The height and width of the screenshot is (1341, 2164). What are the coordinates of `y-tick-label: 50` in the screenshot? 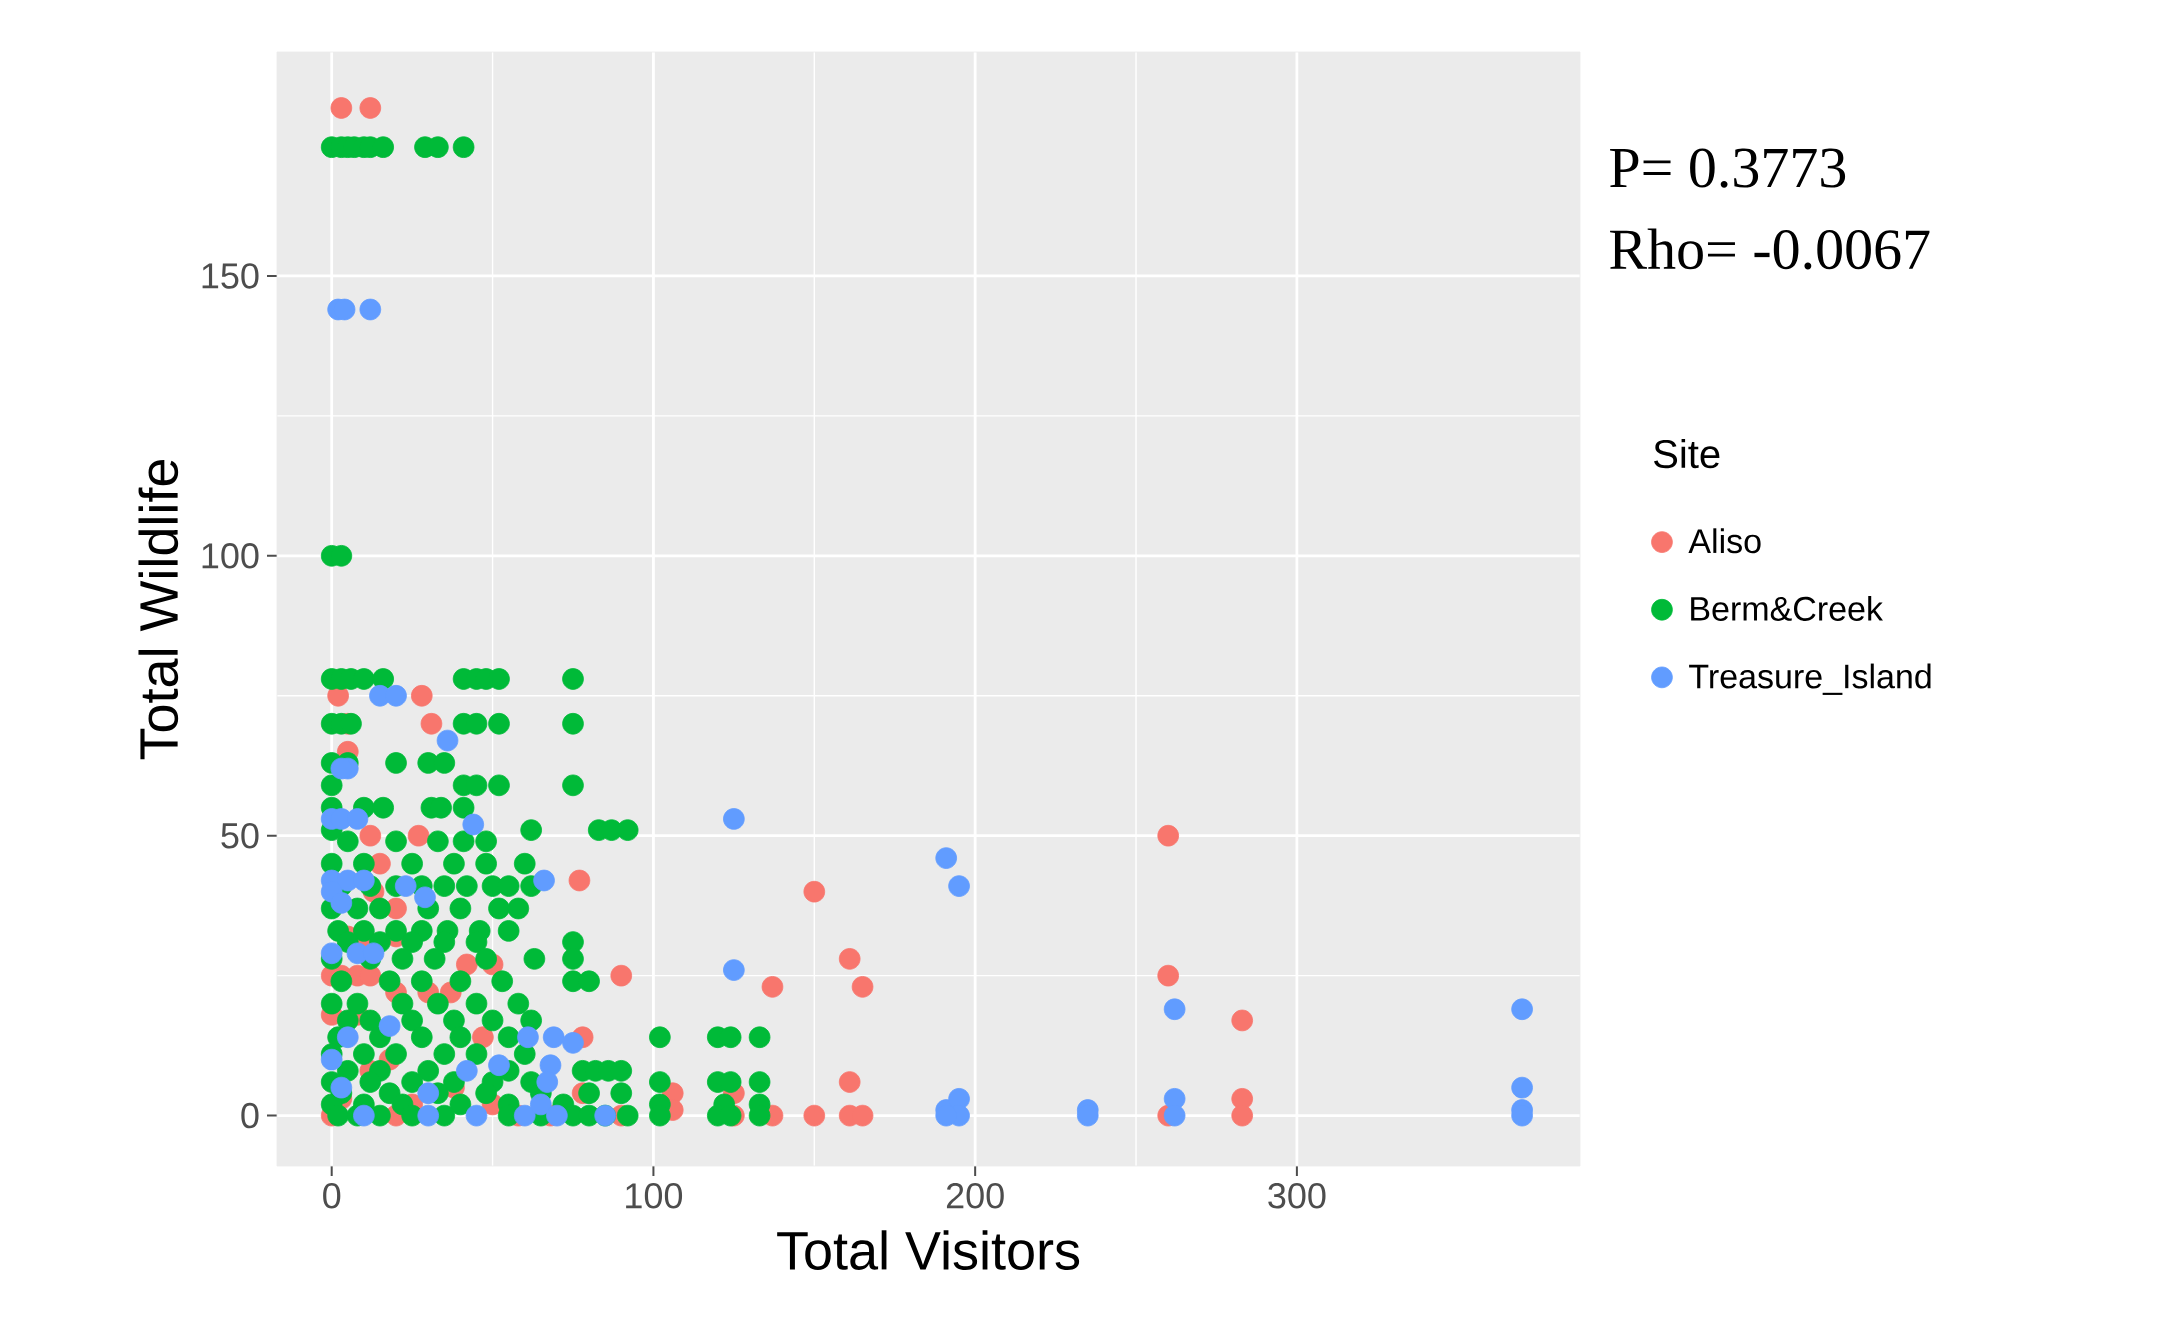 It's located at (240, 835).